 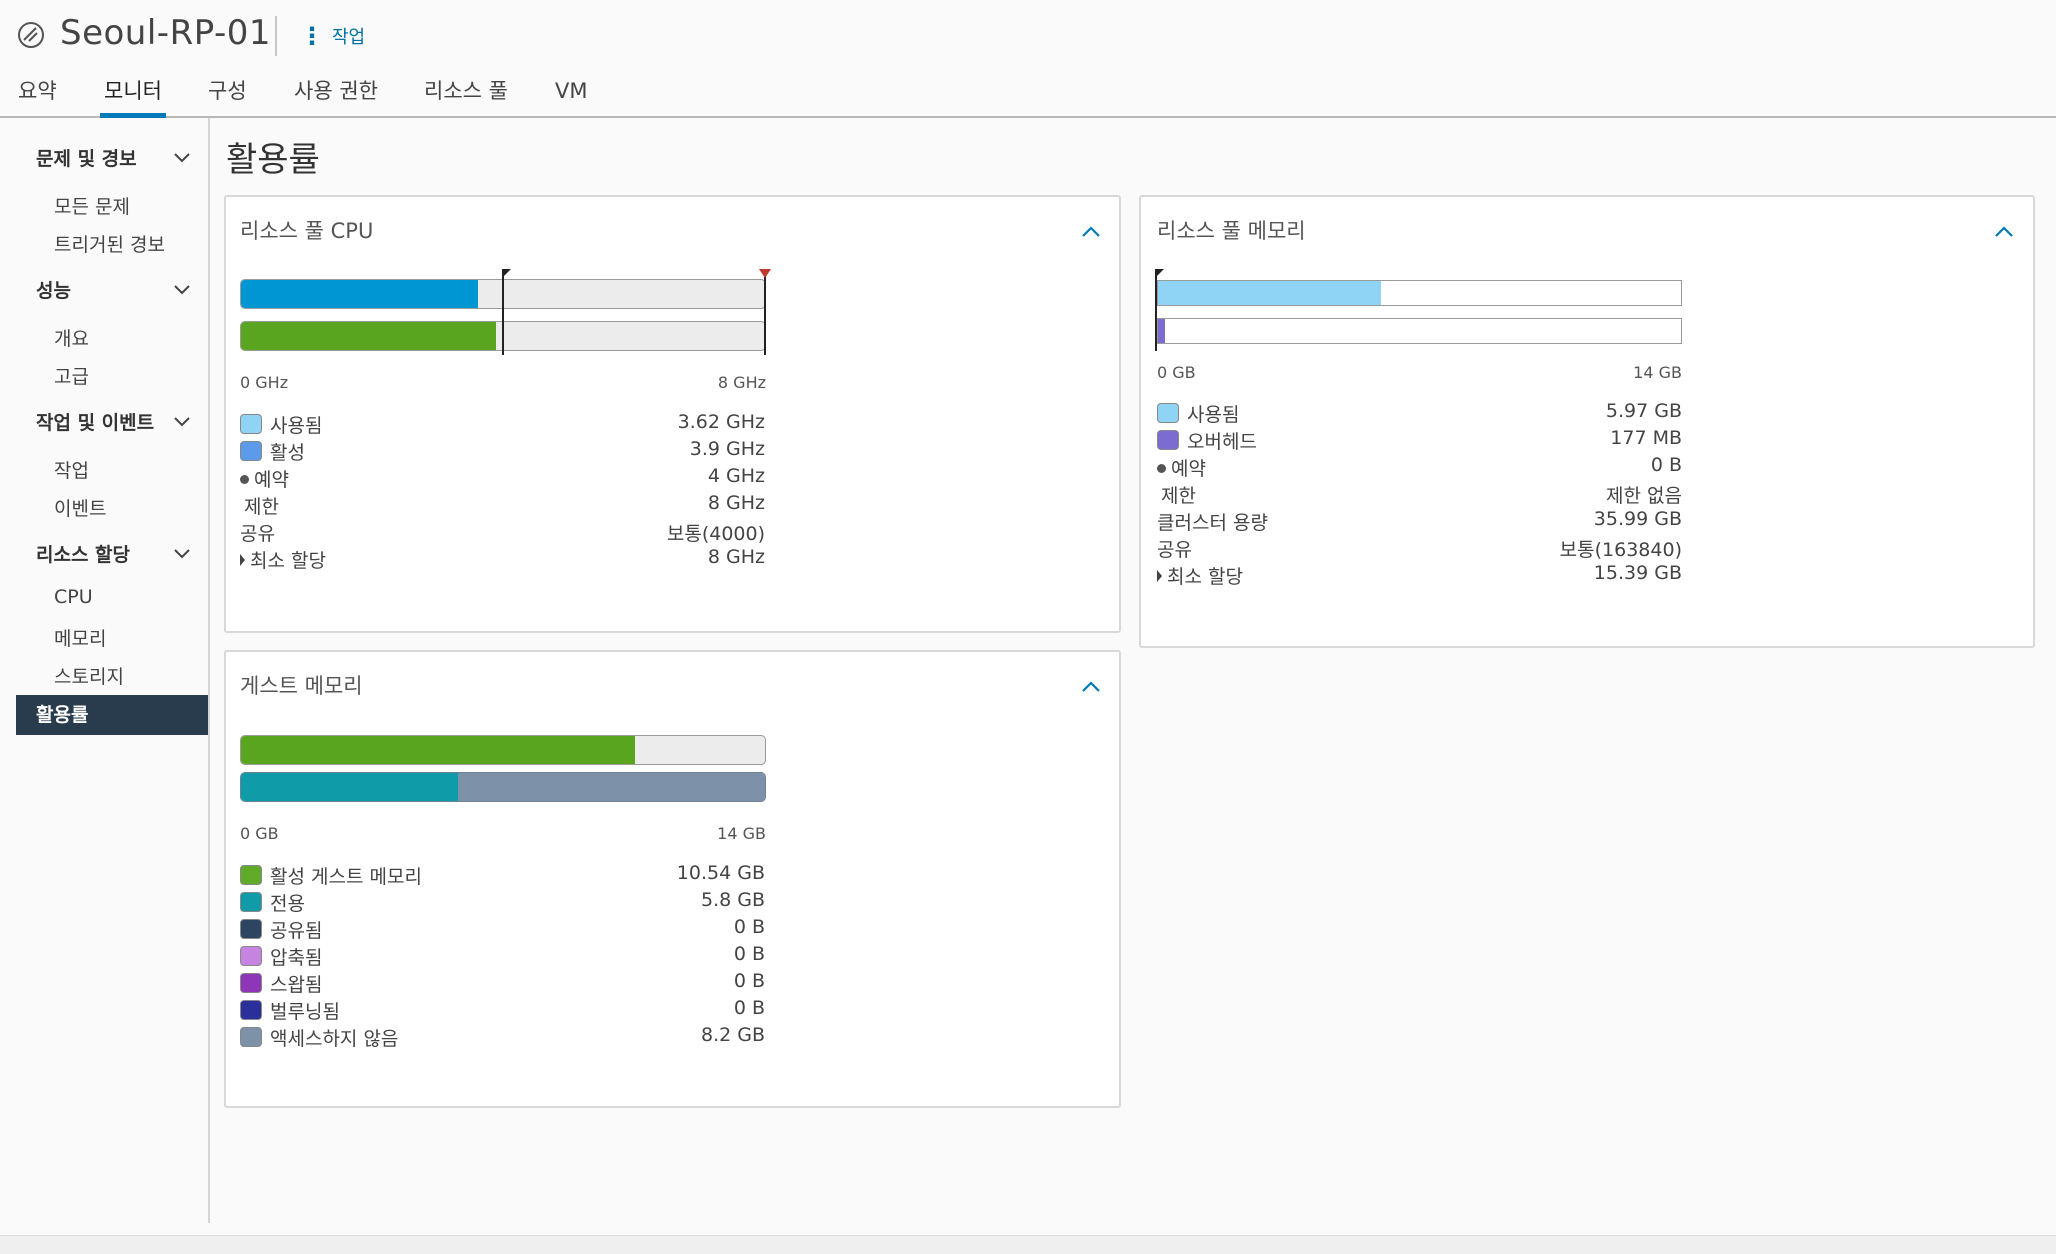 What do you see at coordinates (732, 1035) in the screenshot?
I see `legend-value: 8.2 GB` at bounding box center [732, 1035].